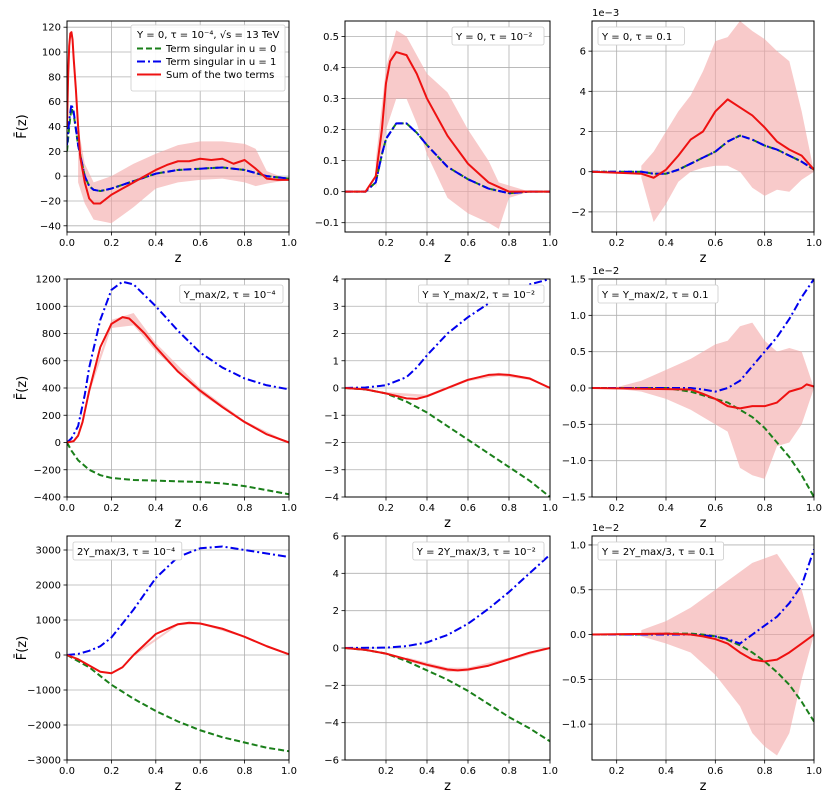 The width and height of the screenshot is (830, 801). I want to click on y-tick-label: −1, so click(331, 416).